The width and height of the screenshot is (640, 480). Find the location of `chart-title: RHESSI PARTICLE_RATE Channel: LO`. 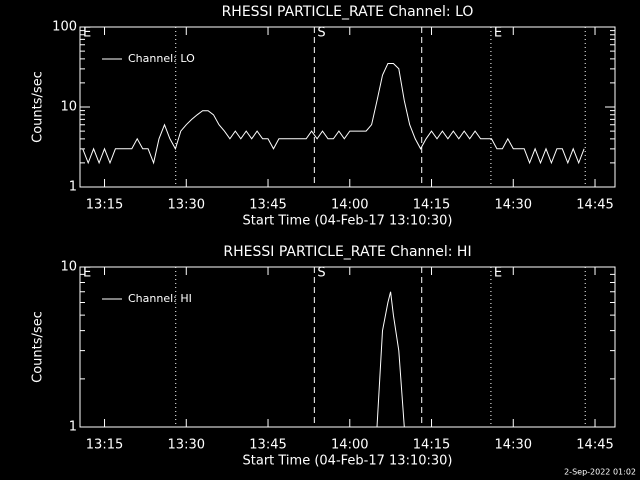

chart-title: RHESSI PARTICLE_RATE Channel: LO is located at coordinates (348, 12).